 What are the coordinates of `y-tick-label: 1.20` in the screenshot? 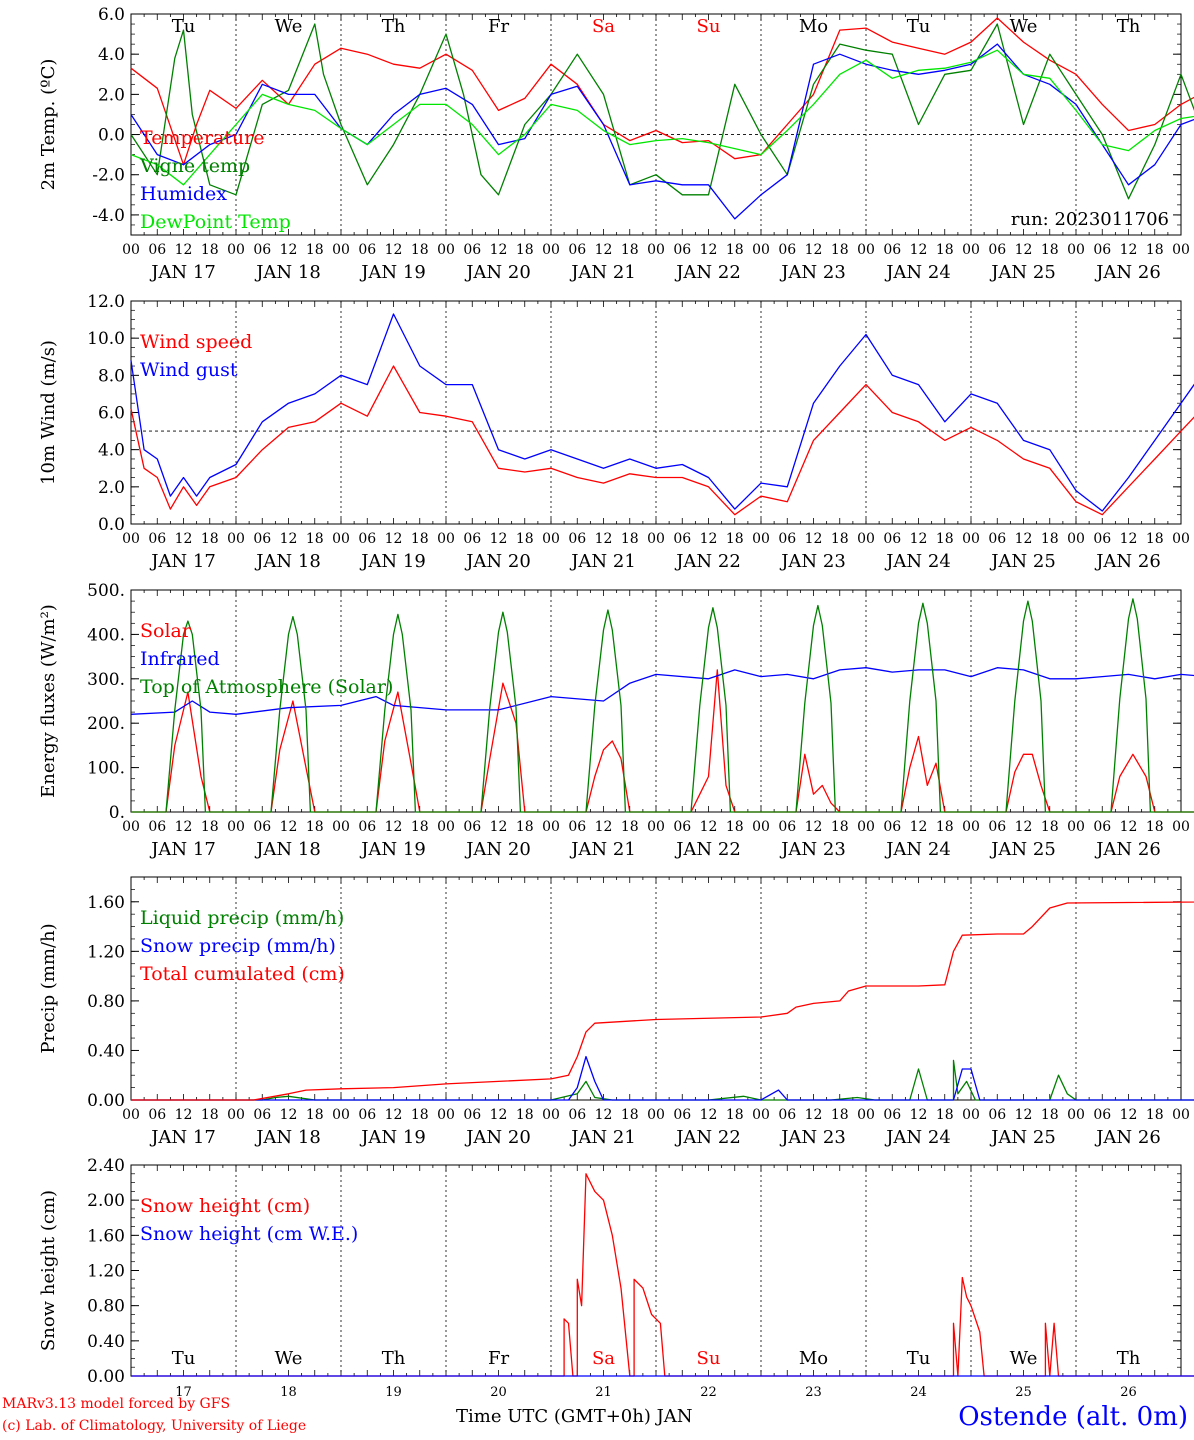 It's located at (106, 952).